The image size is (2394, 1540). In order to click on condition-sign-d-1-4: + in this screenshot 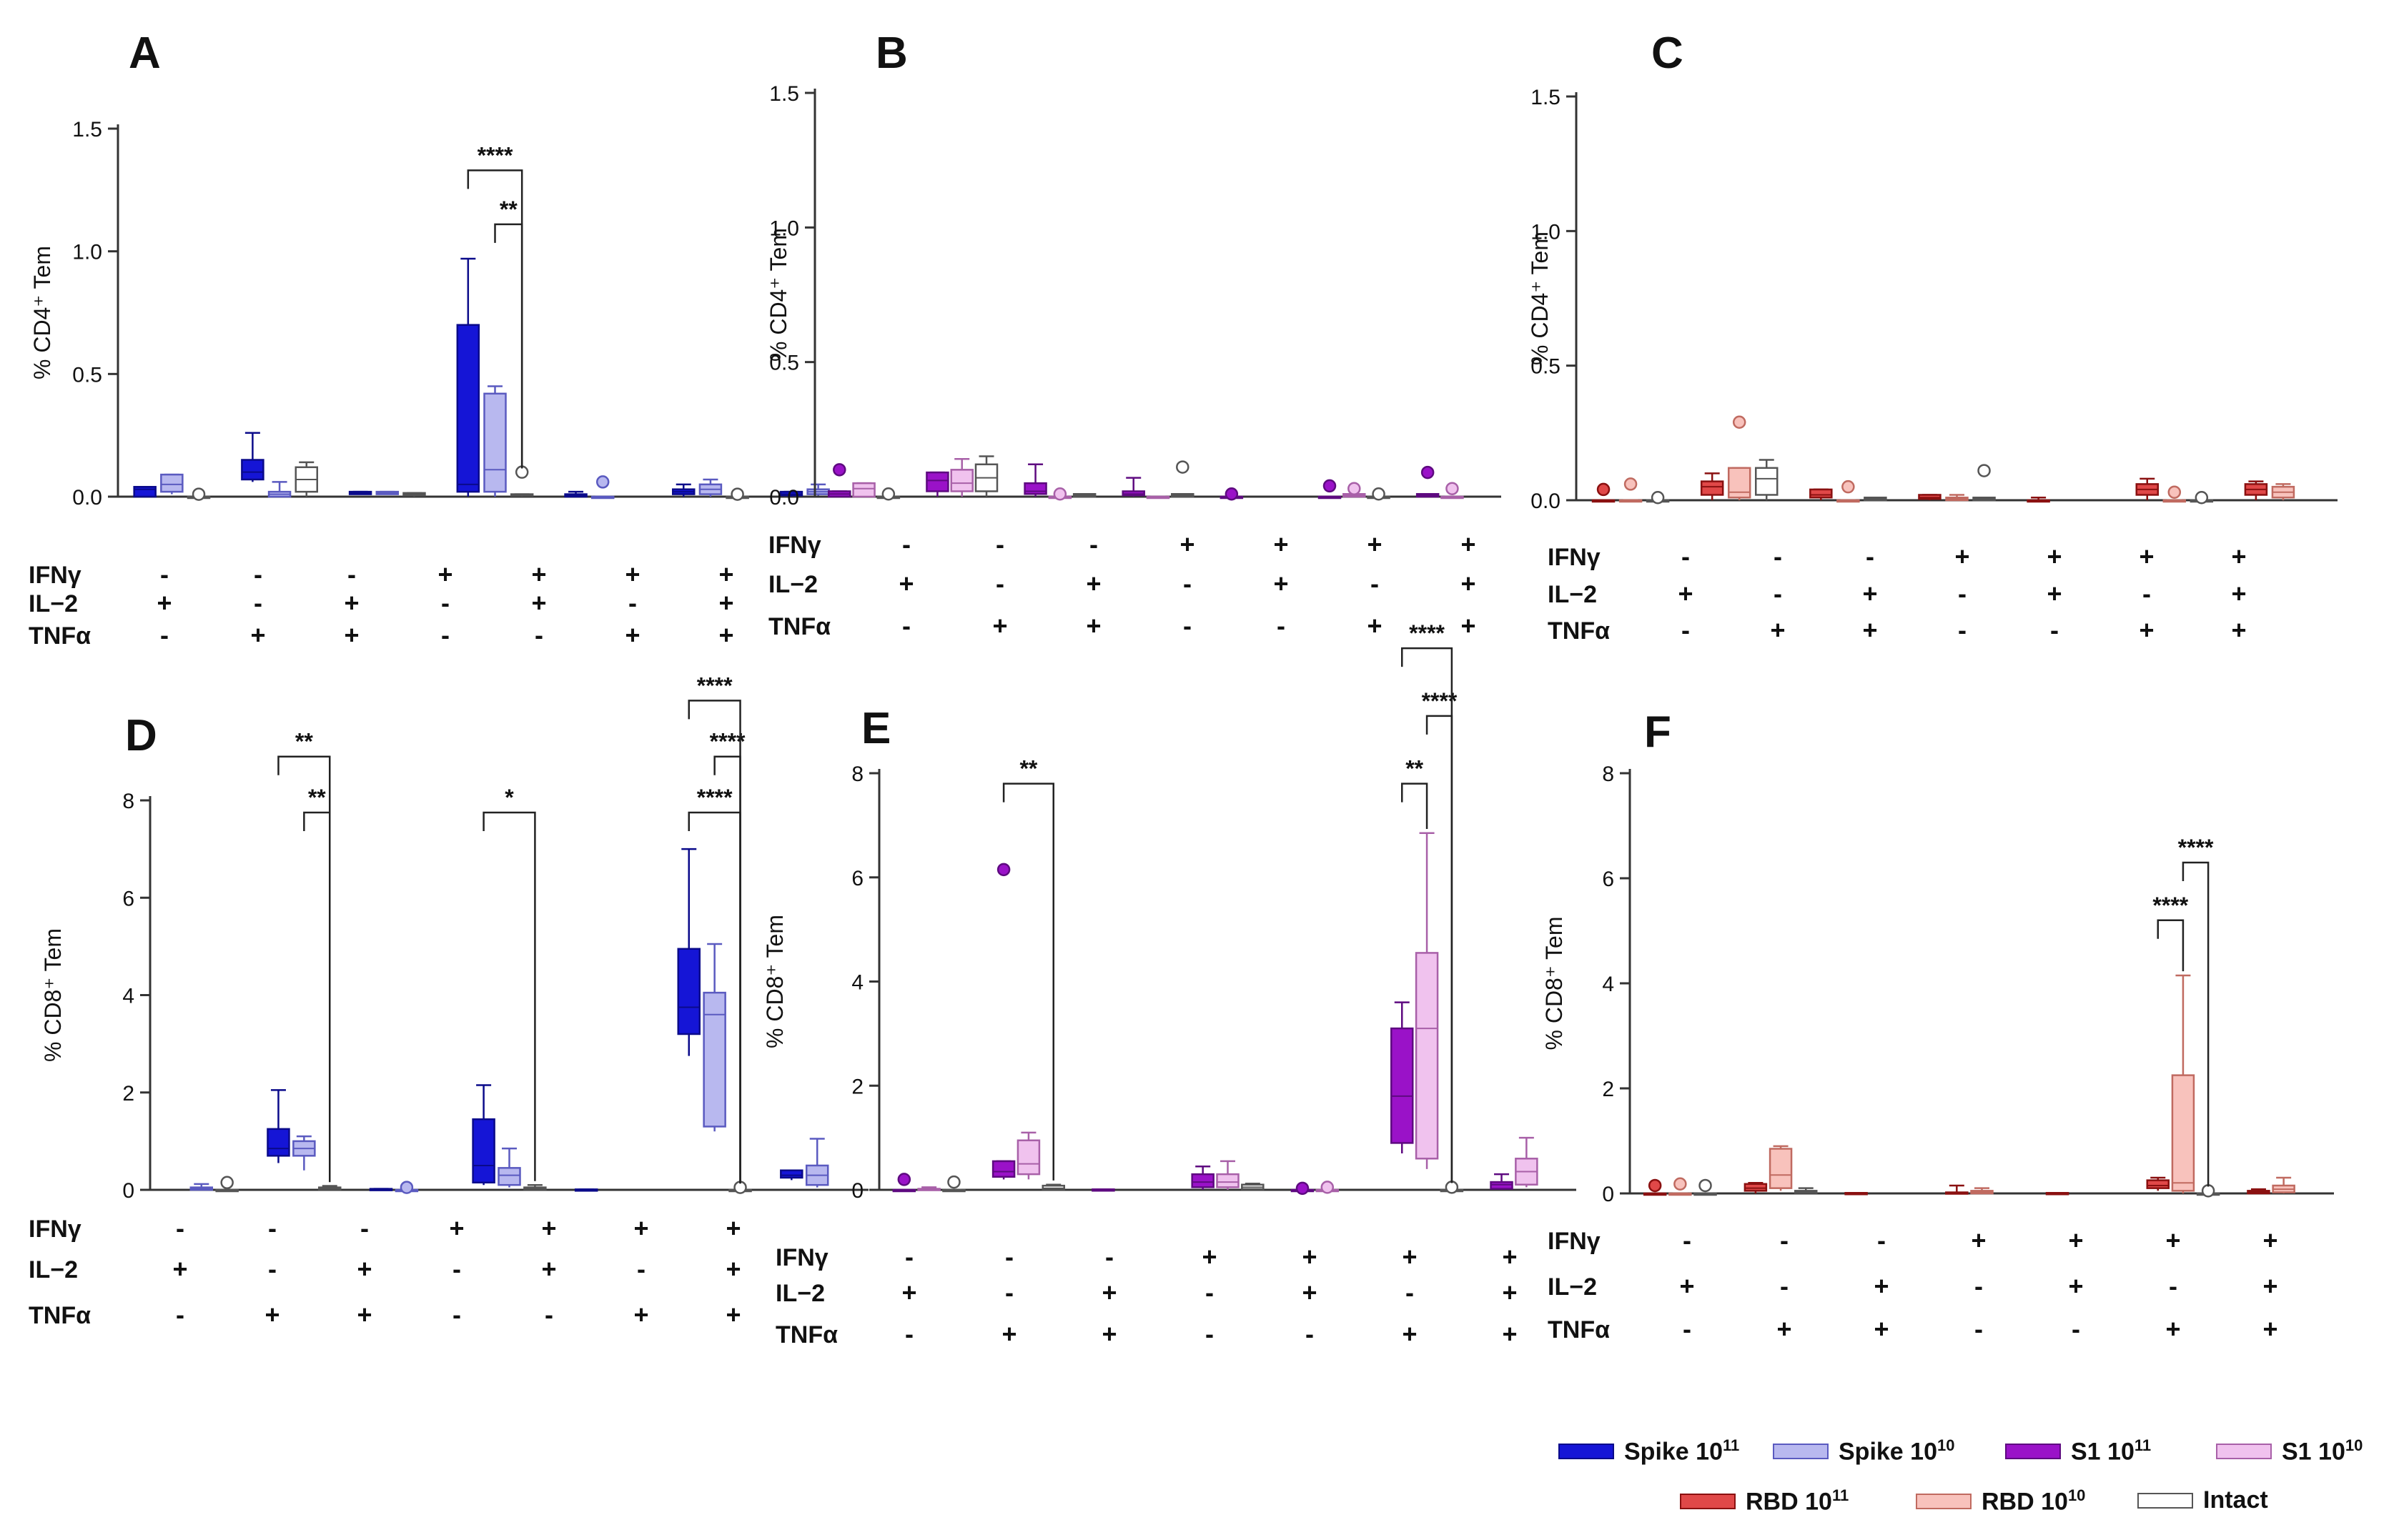, I will do `click(456, 1228)`.